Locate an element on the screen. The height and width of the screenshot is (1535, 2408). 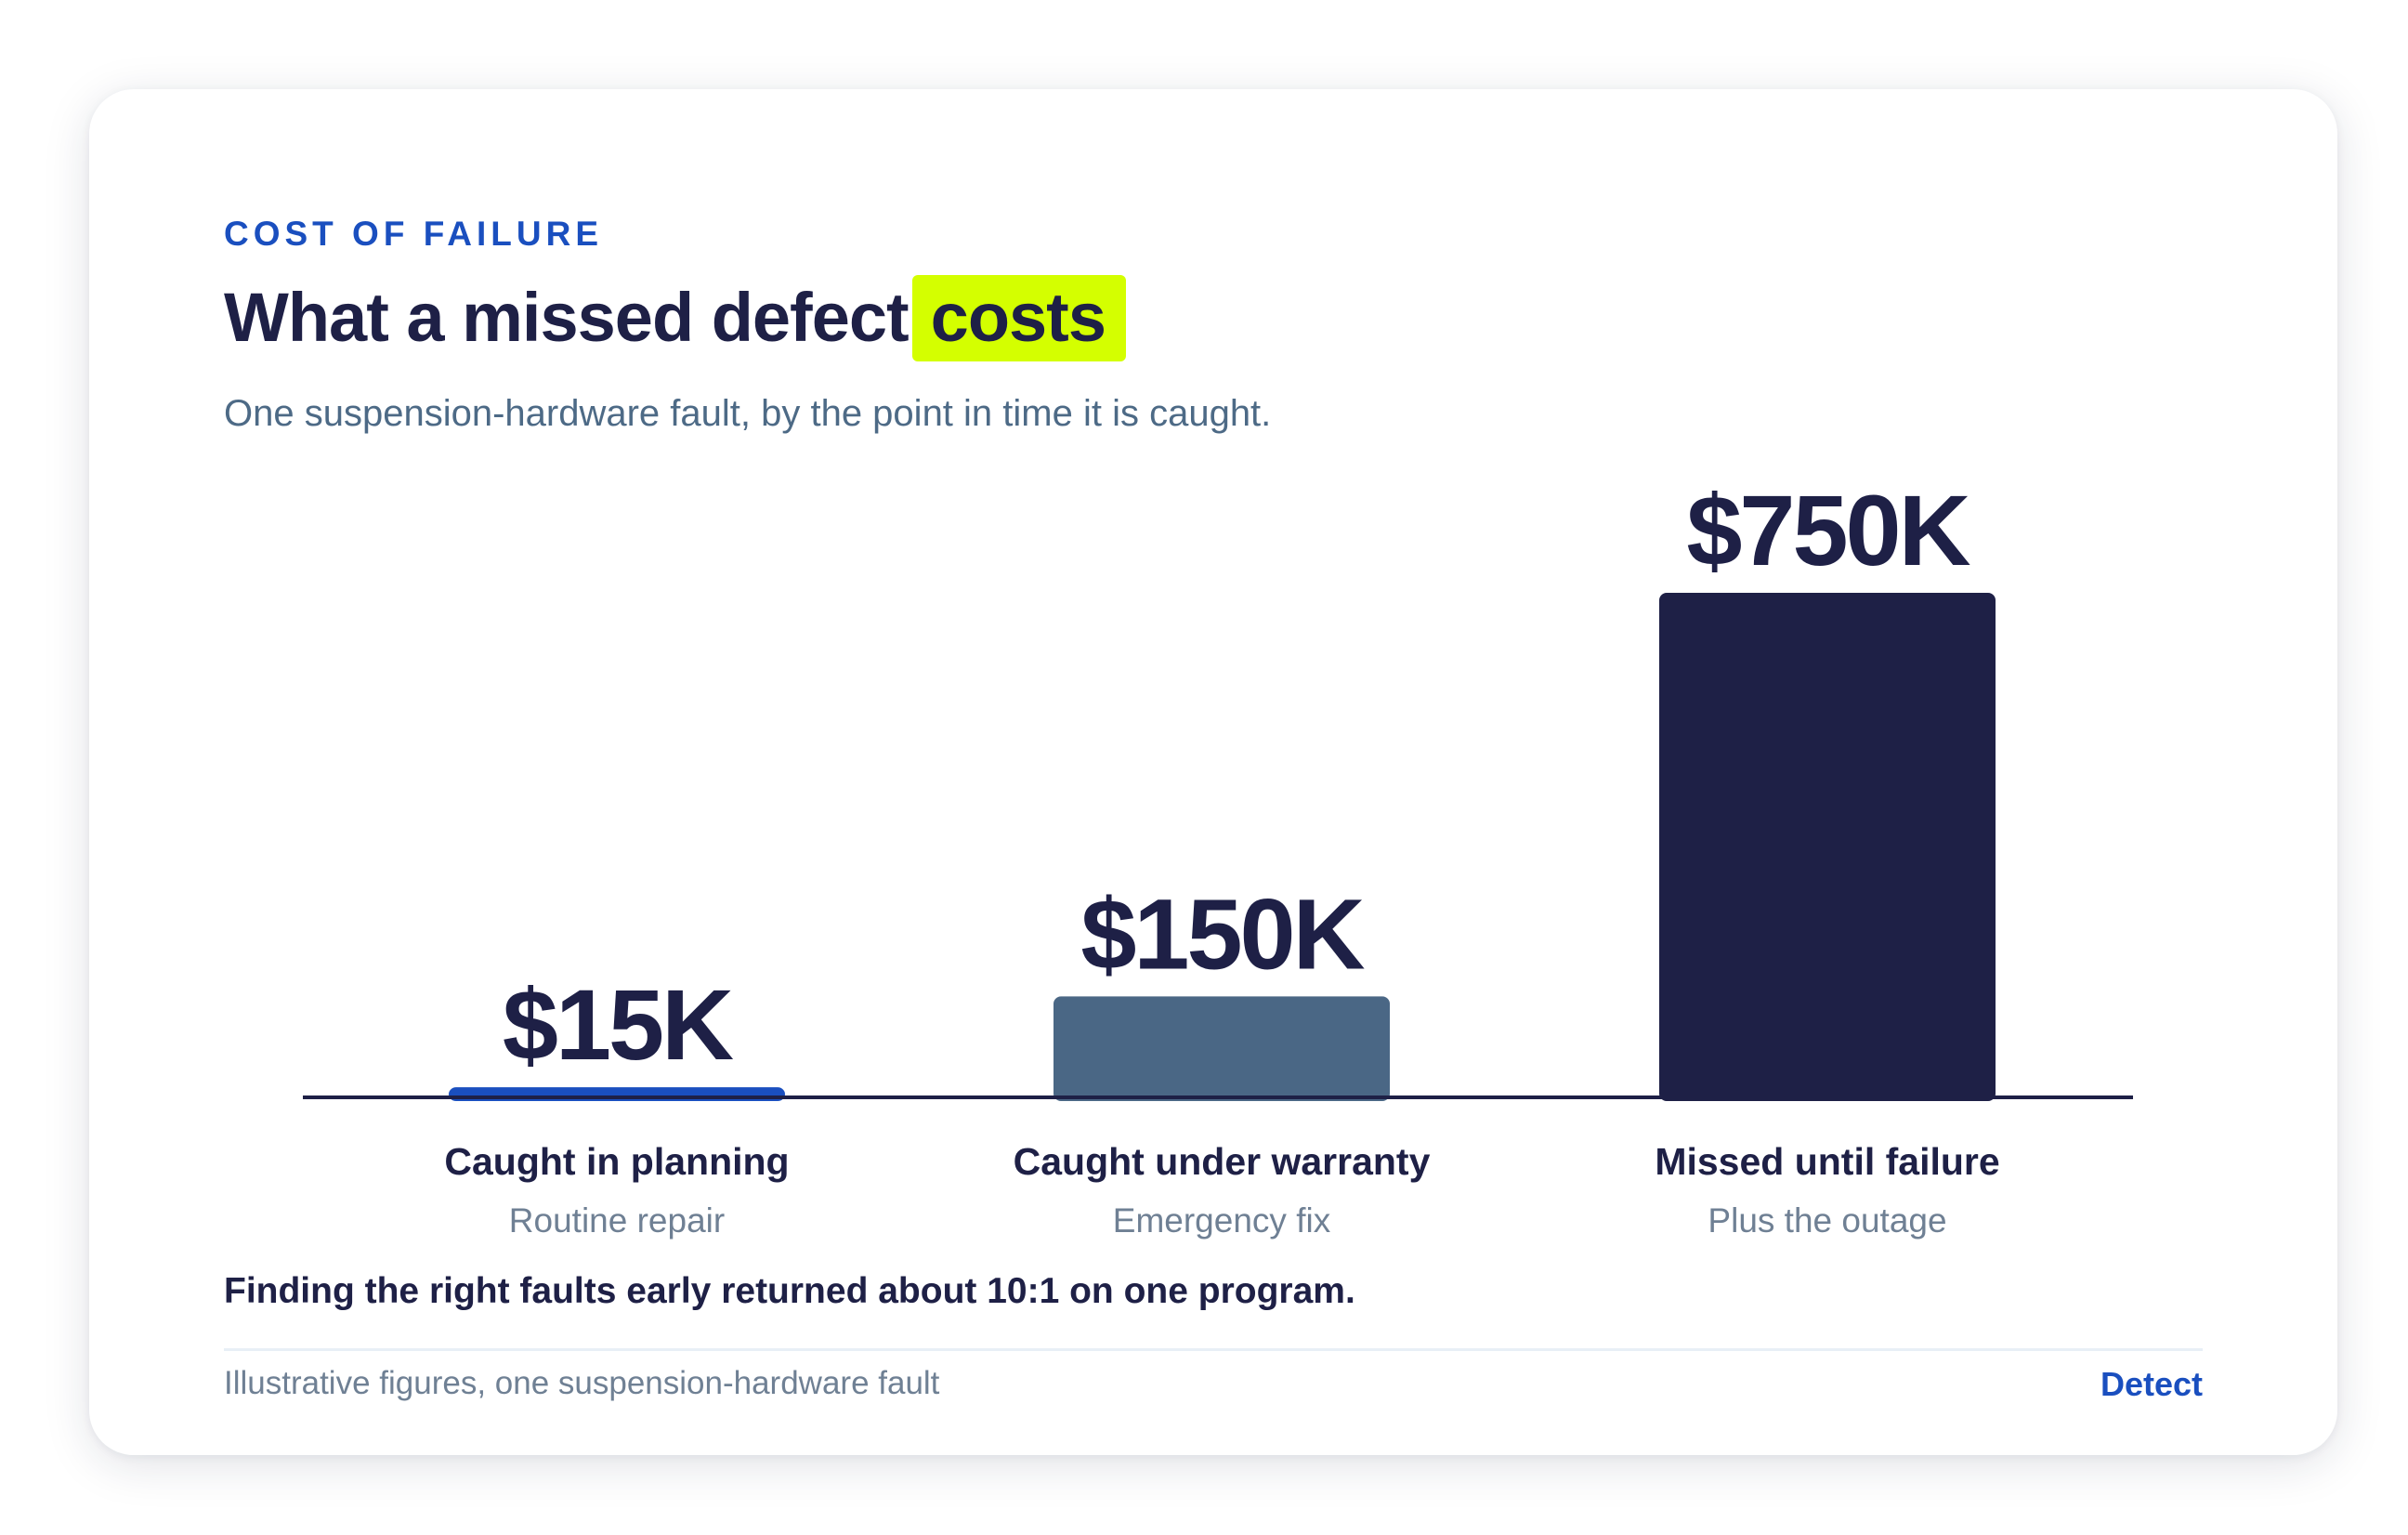
brand-link: Detect is located at coordinates (2151, 1384).